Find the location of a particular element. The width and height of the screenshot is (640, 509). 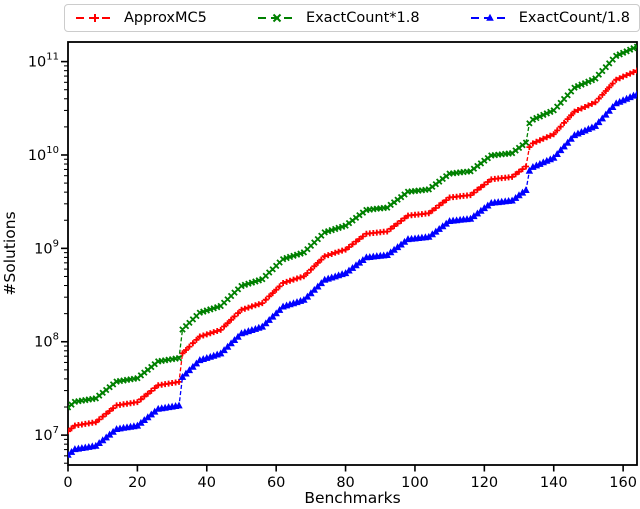

y-axis-ticks: 10⁷ 10⁸ 10⁹ 10¹⁰ 10¹¹ is located at coordinates (48, 248).